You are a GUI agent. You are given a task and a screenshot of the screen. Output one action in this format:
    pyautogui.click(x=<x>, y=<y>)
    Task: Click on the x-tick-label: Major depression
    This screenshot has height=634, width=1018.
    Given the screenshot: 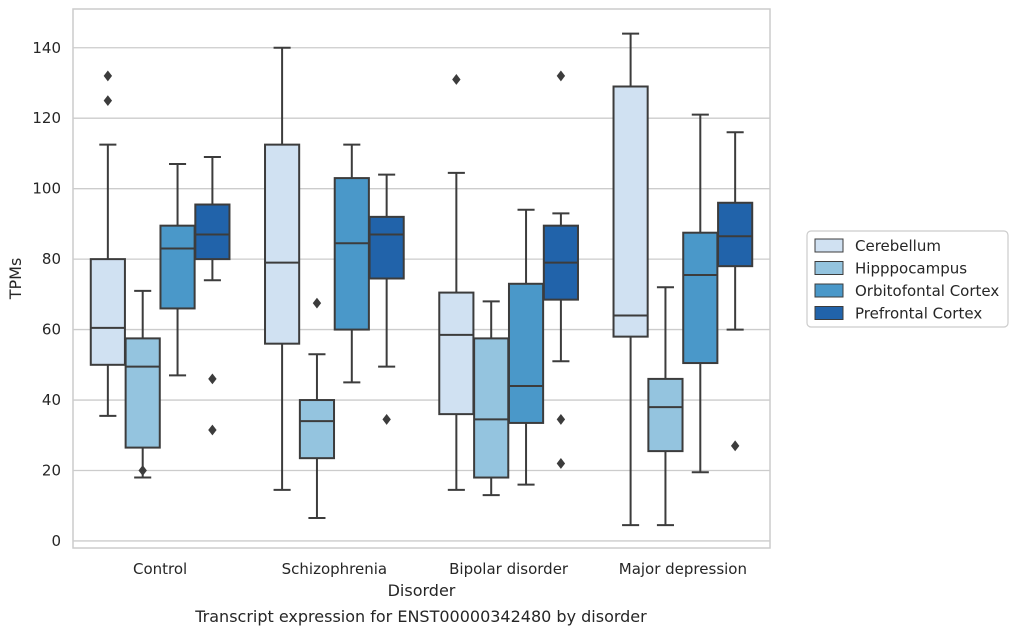 What is the action you would take?
    pyautogui.click(x=683, y=569)
    